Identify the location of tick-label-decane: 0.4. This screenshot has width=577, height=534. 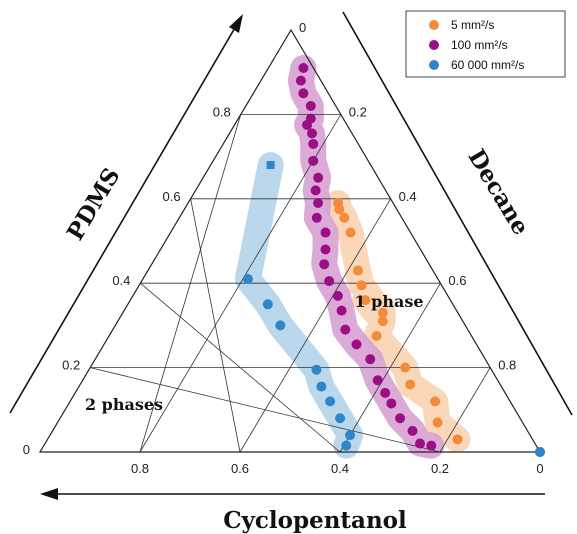
(408, 196).